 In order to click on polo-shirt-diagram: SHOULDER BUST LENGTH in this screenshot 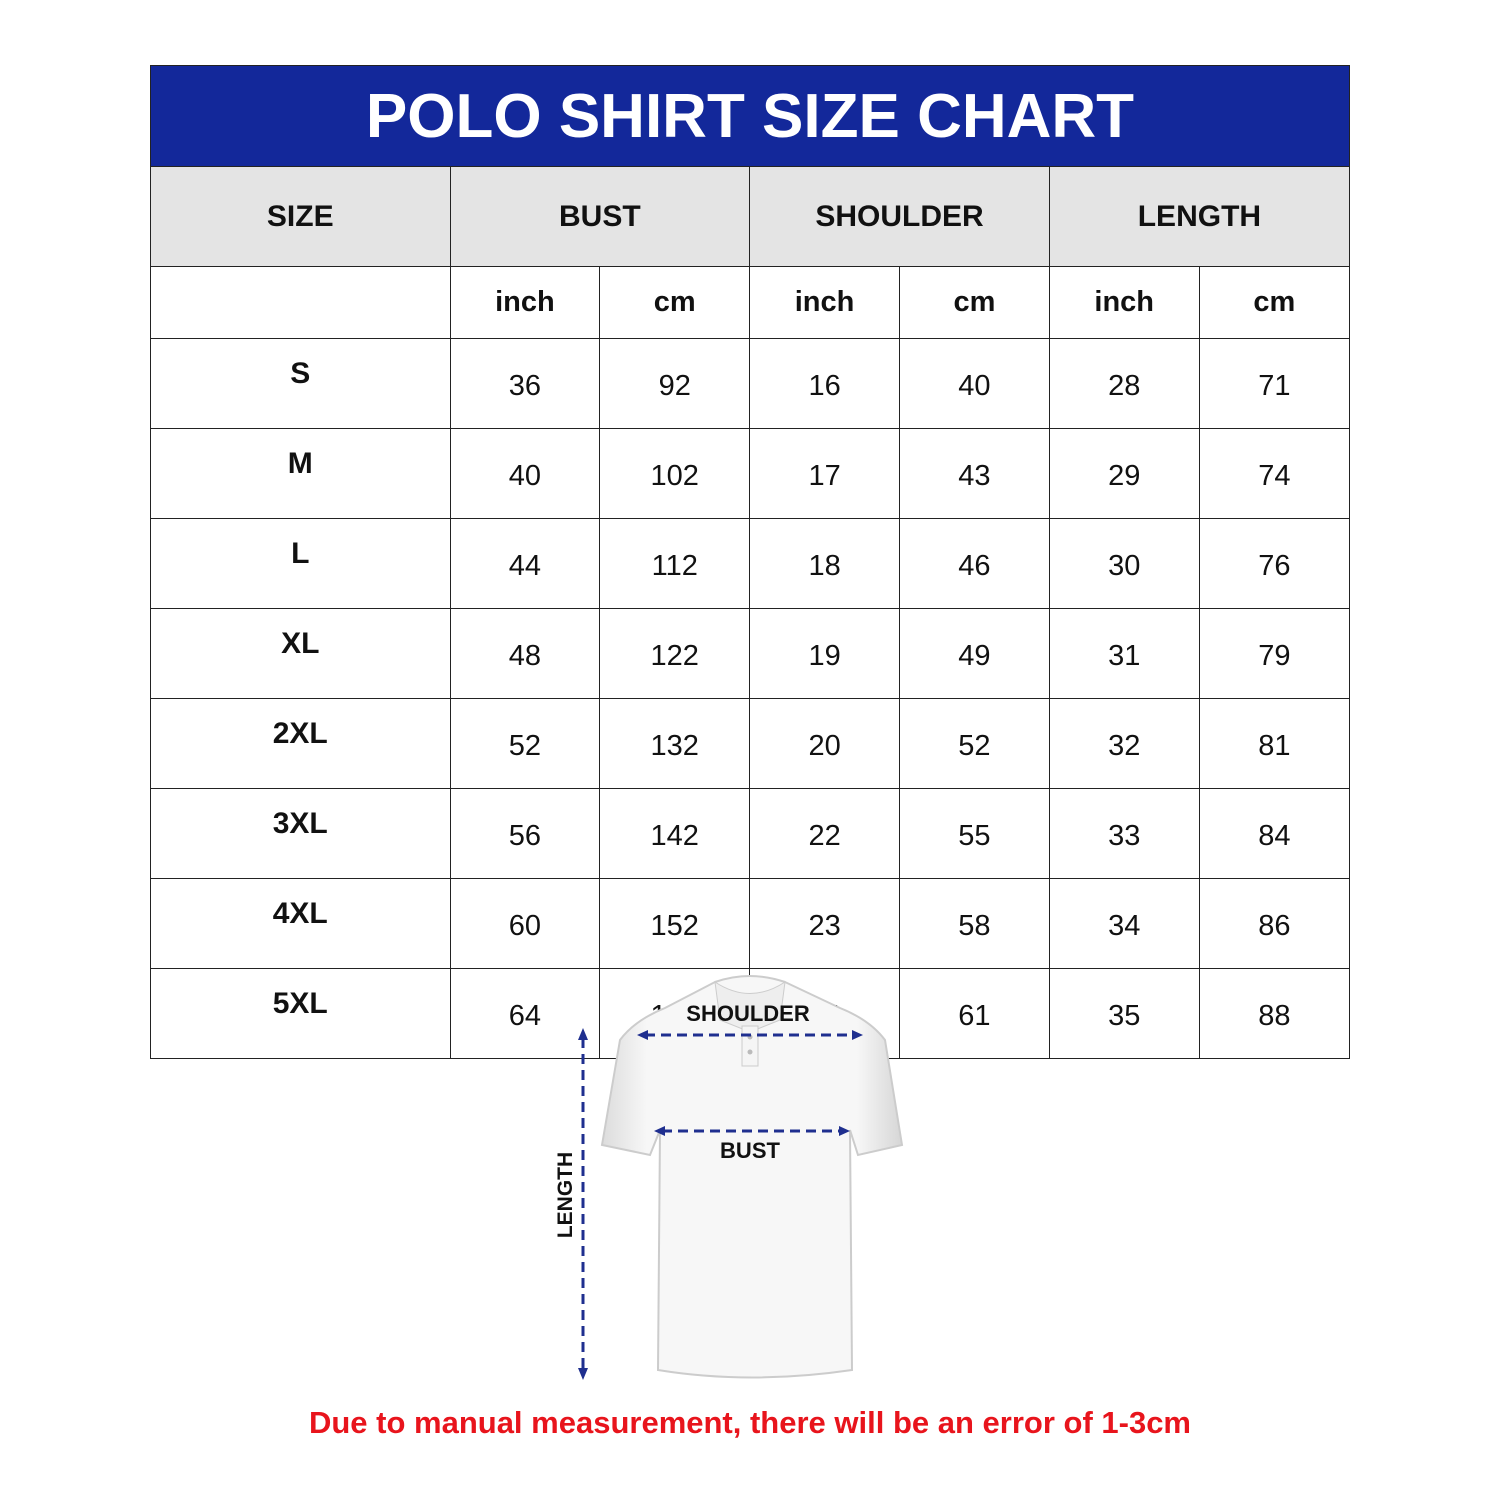, I will do `click(729, 1177)`.